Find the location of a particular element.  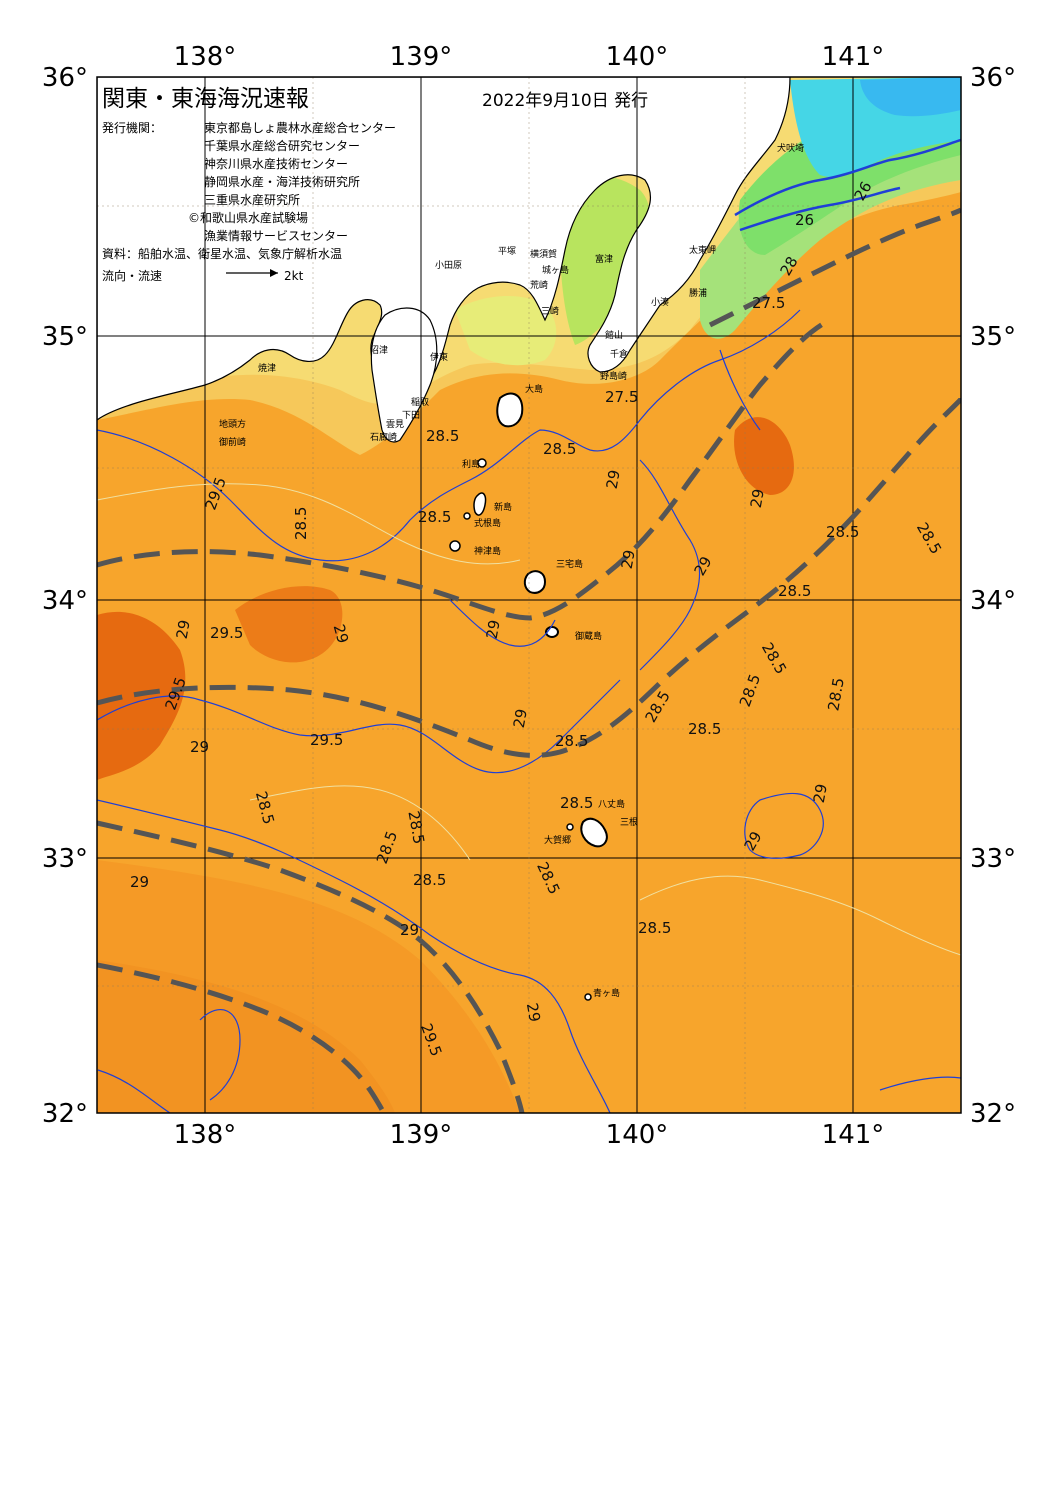

place-miyakejima: 三宅島 is located at coordinates (569, 564).